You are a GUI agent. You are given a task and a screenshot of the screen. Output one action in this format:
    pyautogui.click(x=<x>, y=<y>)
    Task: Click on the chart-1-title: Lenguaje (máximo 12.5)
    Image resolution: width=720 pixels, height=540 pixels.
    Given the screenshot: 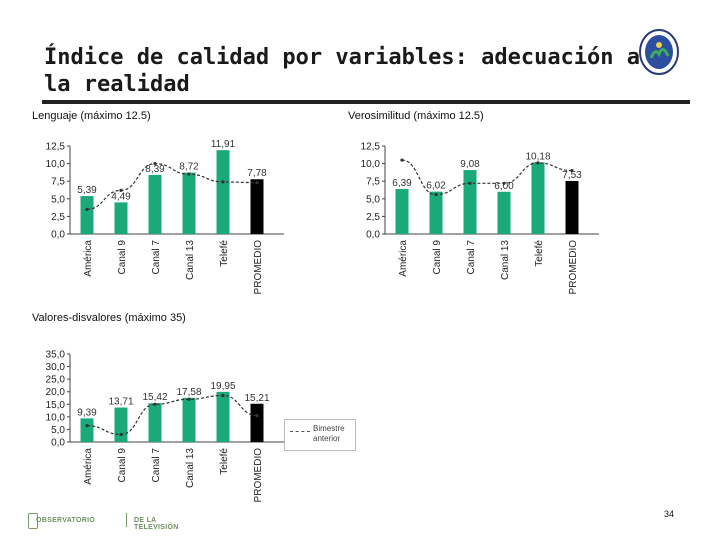 What is the action you would take?
    pyautogui.click(x=91, y=116)
    